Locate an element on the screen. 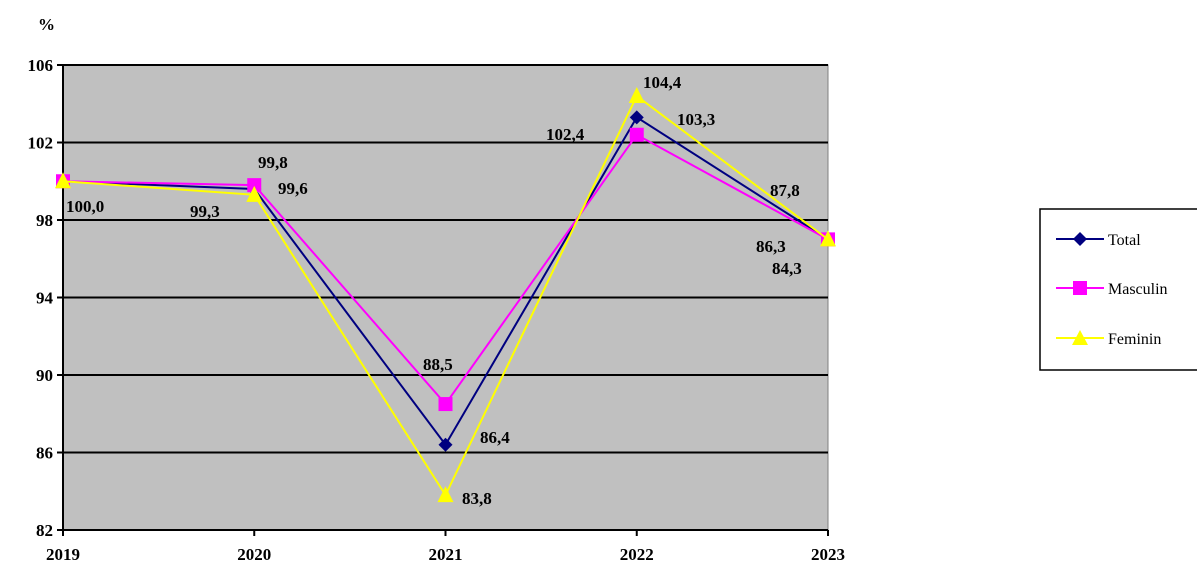  legend-label-feminin: Feminin is located at coordinates (1134, 339).